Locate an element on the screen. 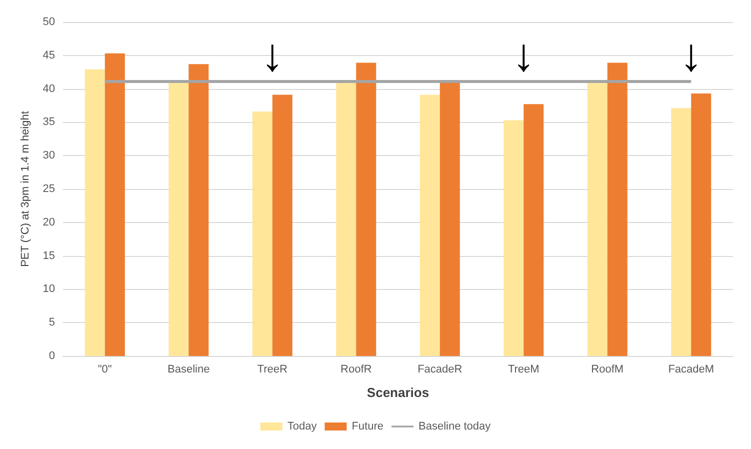 The image size is (751, 449). y-tick-label: 35 is located at coordinates (48, 122).